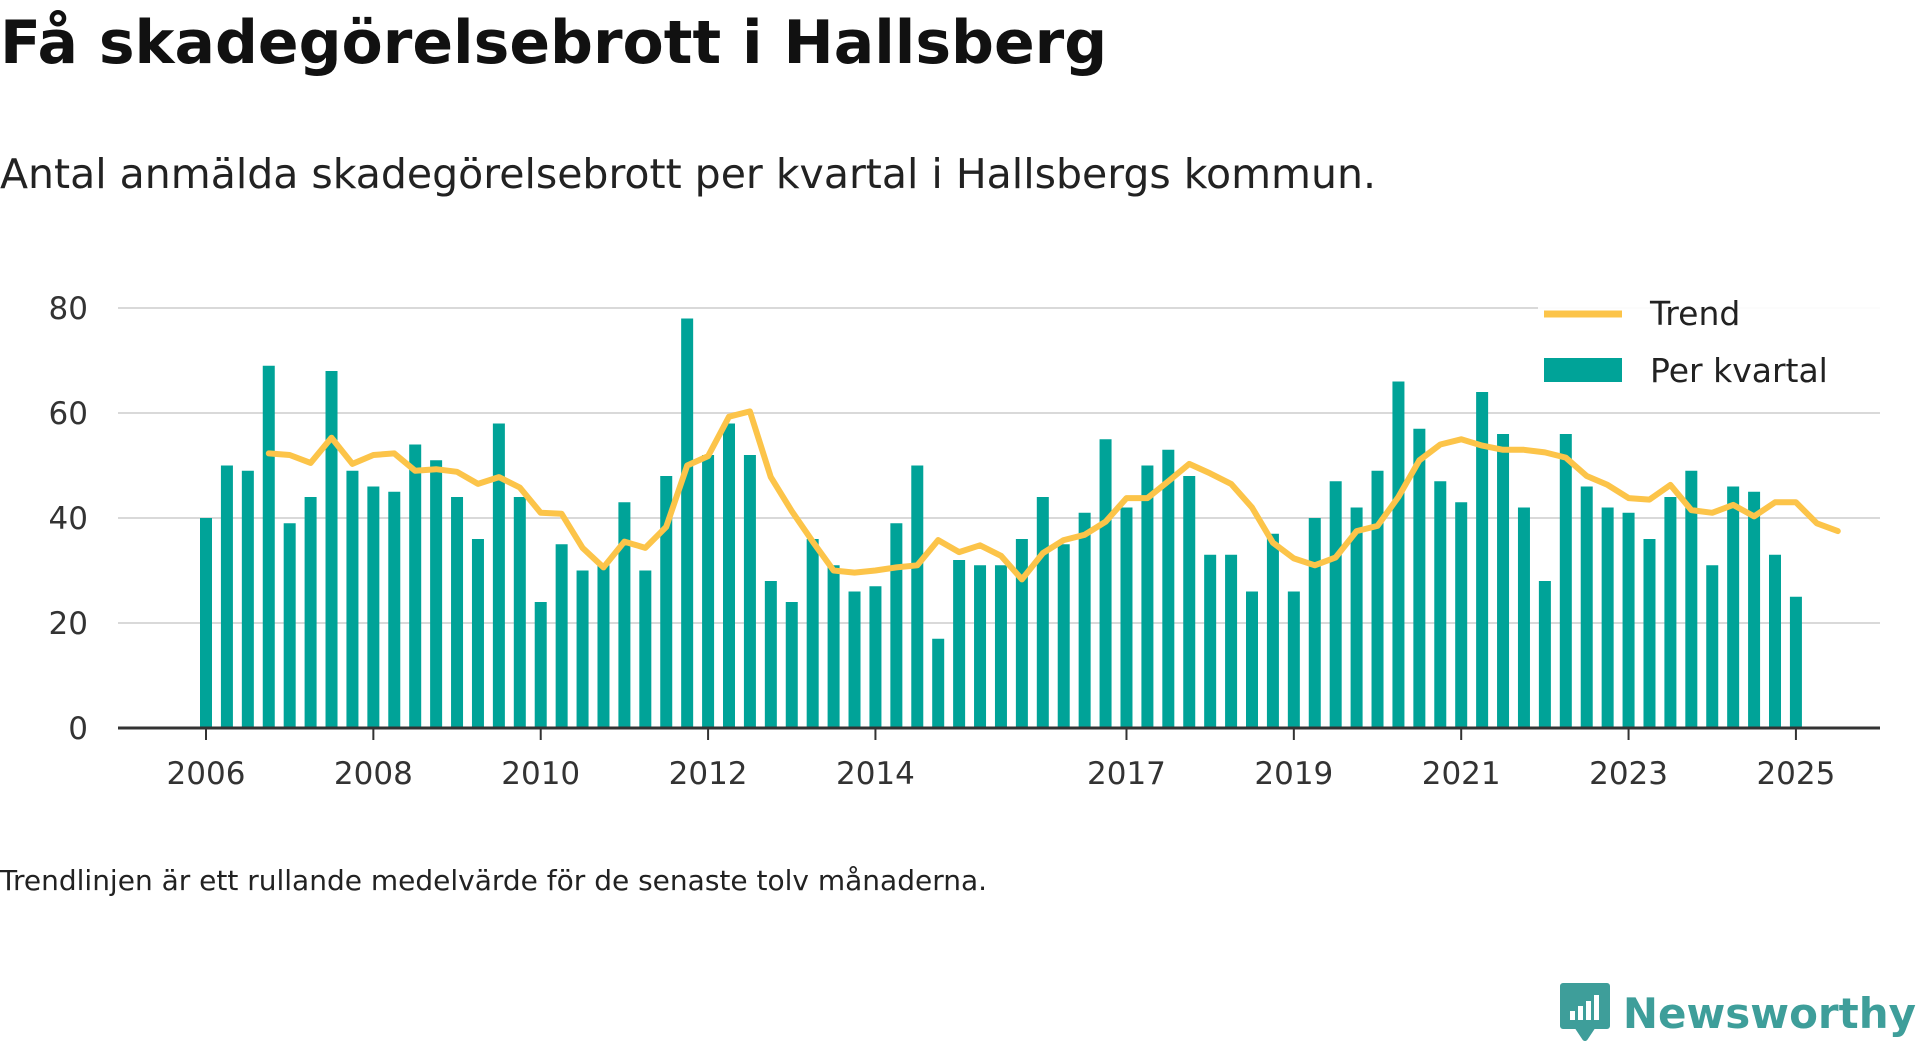 This screenshot has width=1920, height=1044. I want to click on x-tick-label: 2006, so click(206, 774).